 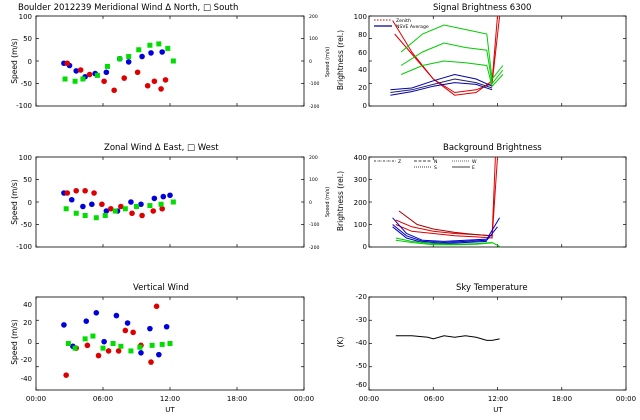 What do you see at coordinates (25, 17) in the screenshot?
I see `panel-meridional-ytick-0: 100` at bounding box center [25, 17].